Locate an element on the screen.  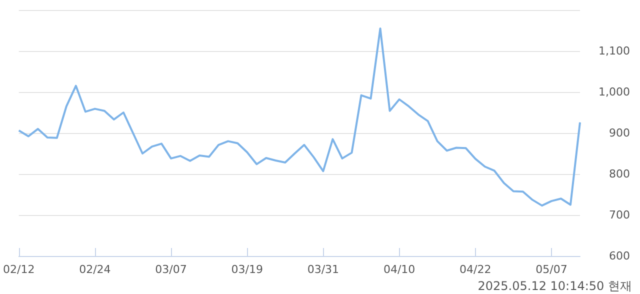
x-tick-label: 02/12 is located at coordinates (19, 269).